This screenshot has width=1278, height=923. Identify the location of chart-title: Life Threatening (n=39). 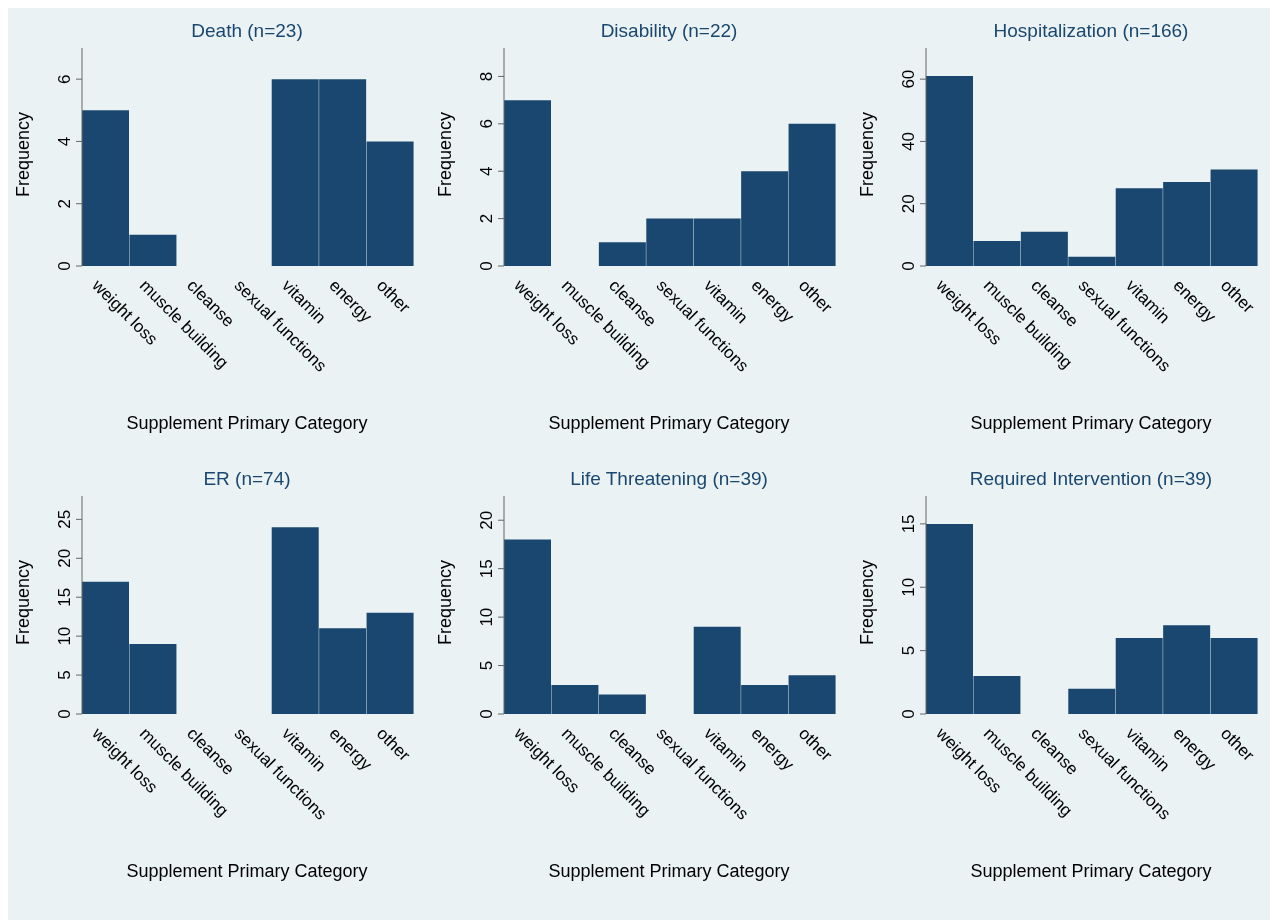
(669, 479).